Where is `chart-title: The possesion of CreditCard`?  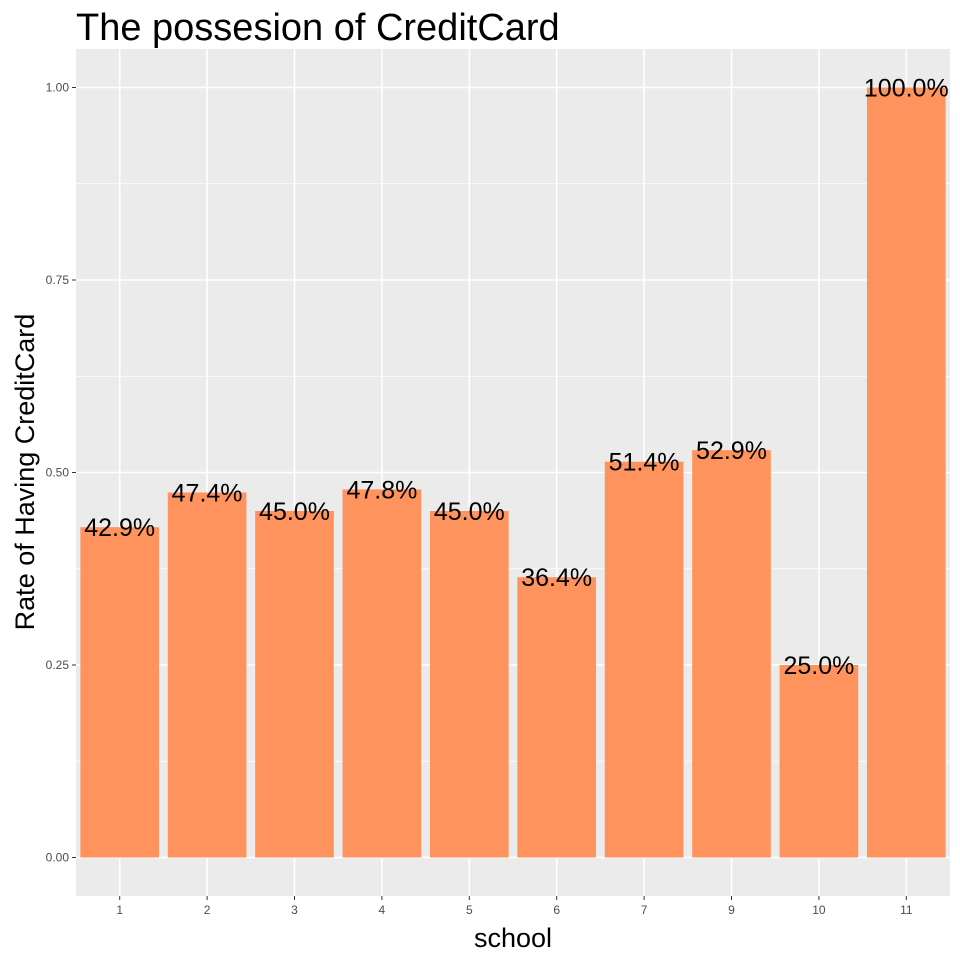
chart-title: The possesion of CreditCard is located at coordinates (318, 28).